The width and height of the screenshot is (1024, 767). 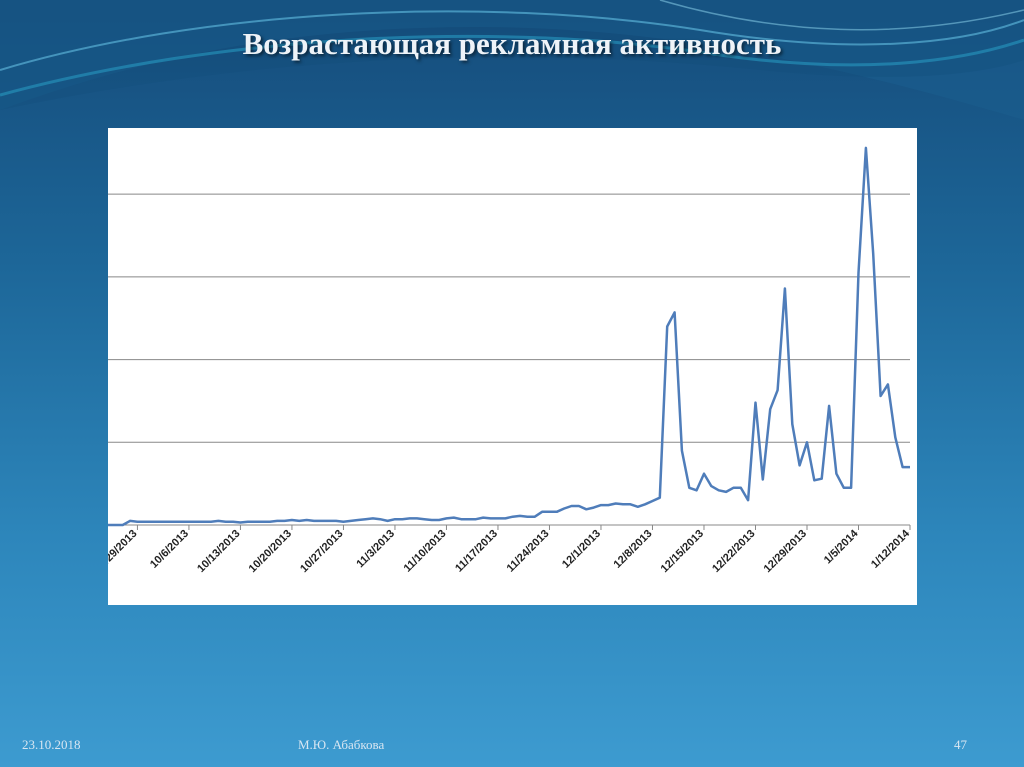 I want to click on x-tick-label: 12/22/2013, so click(x=733, y=551).